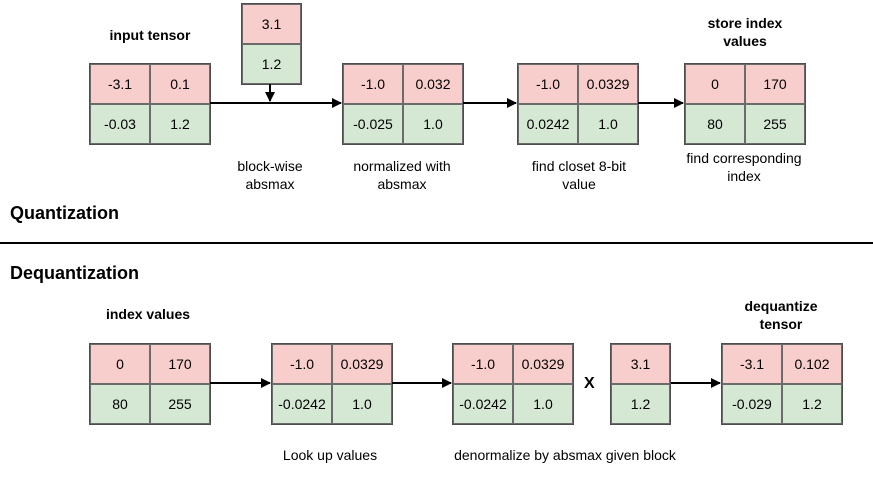 Image resolution: width=873 pixels, height=484 pixels. What do you see at coordinates (180, 84) in the screenshot?
I see `input-cell: 0.1` at bounding box center [180, 84].